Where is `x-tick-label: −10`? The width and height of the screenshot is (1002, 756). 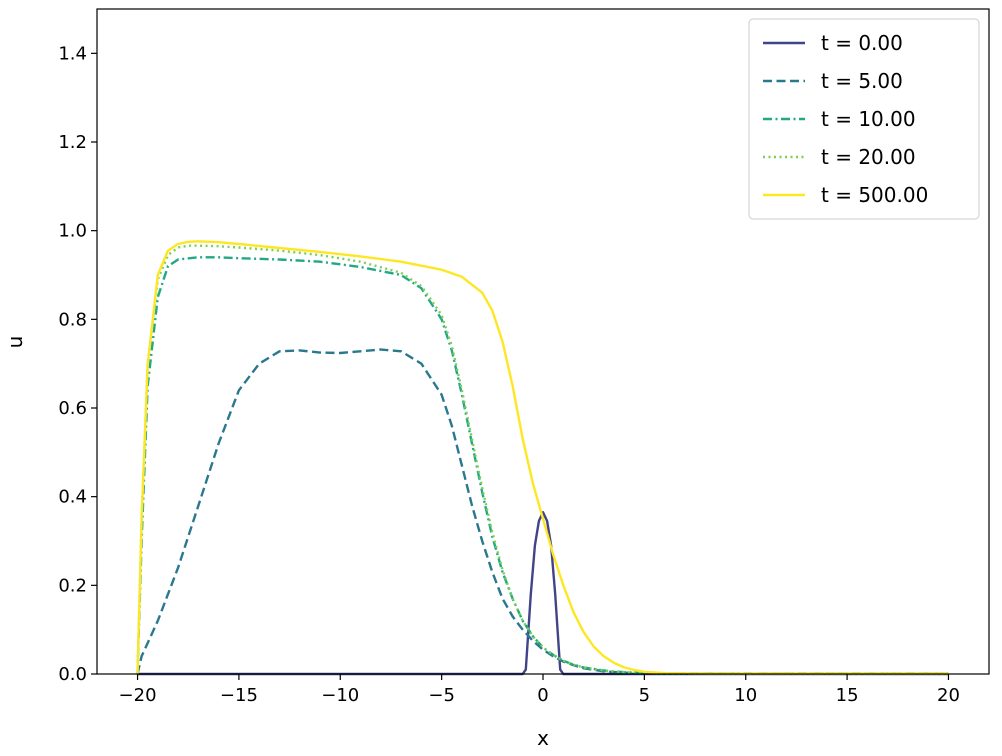 x-tick-label: −10 is located at coordinates (340, 695).